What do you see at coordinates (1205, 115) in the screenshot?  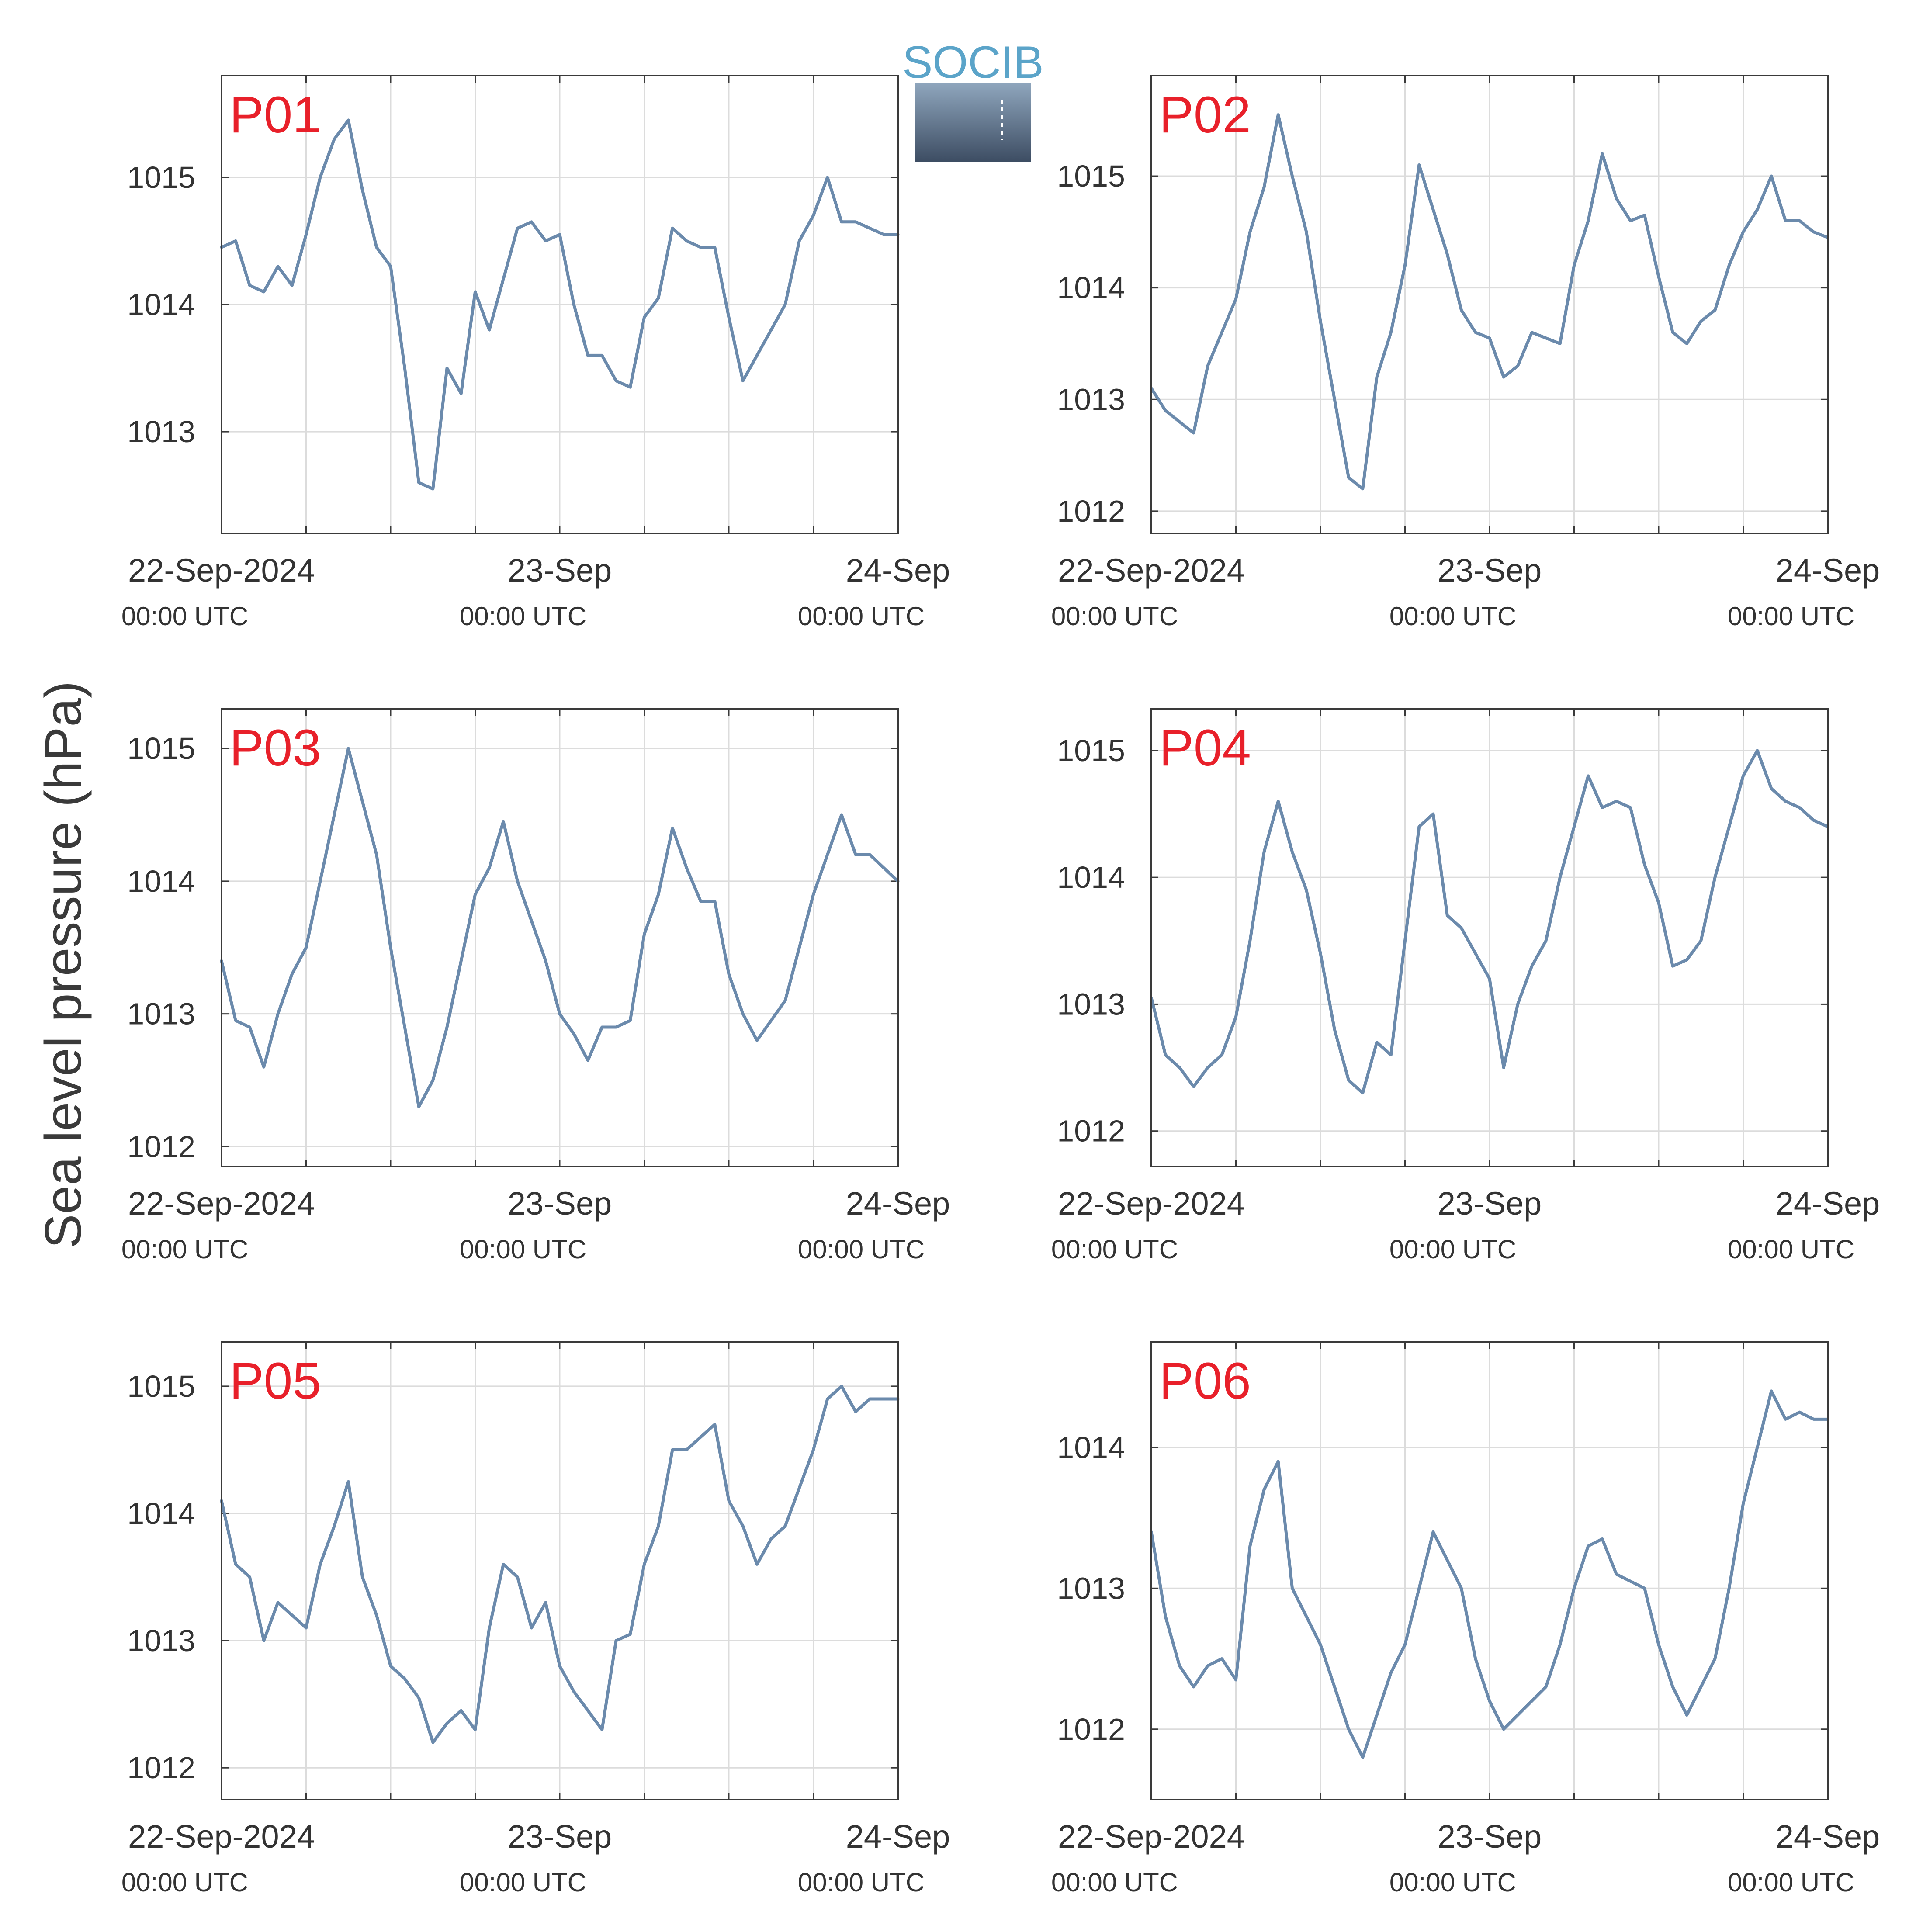 I see `panel-label-p02: P02` at bounding box center [1205, 115].